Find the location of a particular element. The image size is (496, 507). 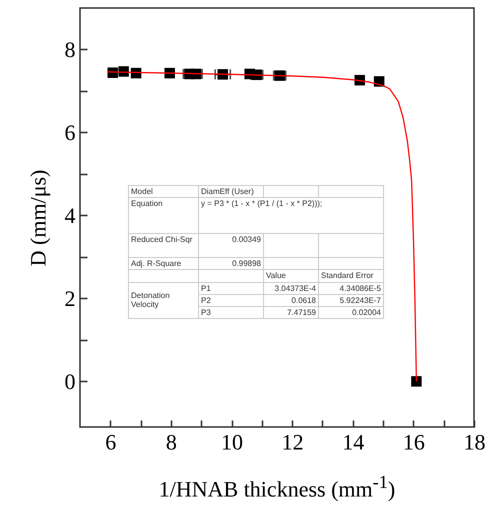

y-tick-label: 8 is located at coordinates (70, 49).